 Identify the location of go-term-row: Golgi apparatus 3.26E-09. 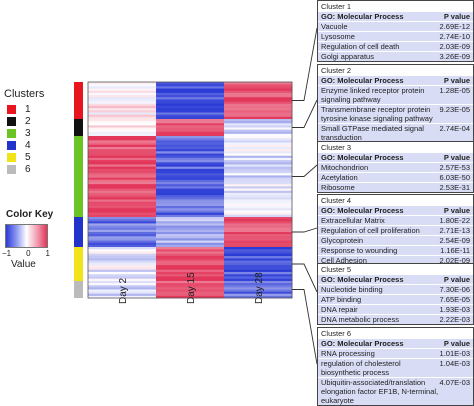
(395, 56).